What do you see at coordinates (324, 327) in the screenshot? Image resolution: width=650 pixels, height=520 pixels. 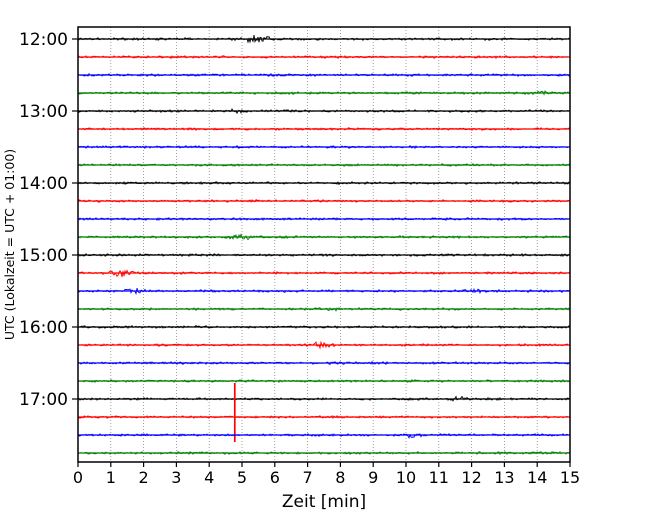 I see `trace-16:00` at bounding box center [324, 327].